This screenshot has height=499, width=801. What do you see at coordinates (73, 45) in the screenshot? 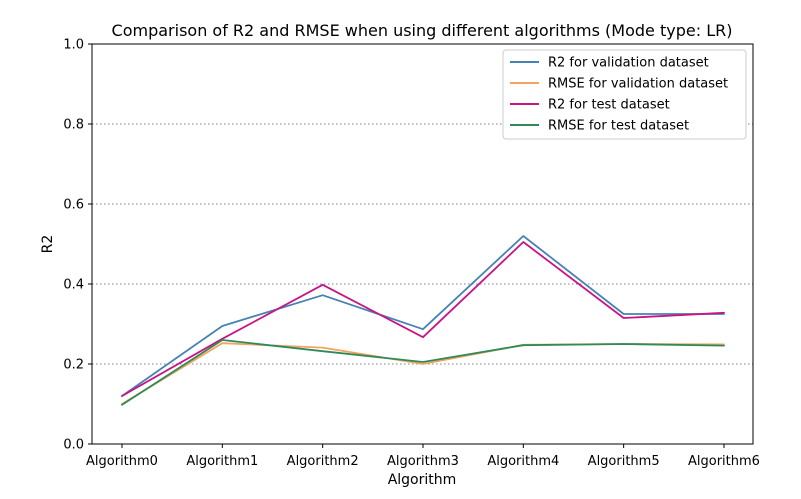
I see `y-tick-label: 1.0` at bounding box center [73, 45].